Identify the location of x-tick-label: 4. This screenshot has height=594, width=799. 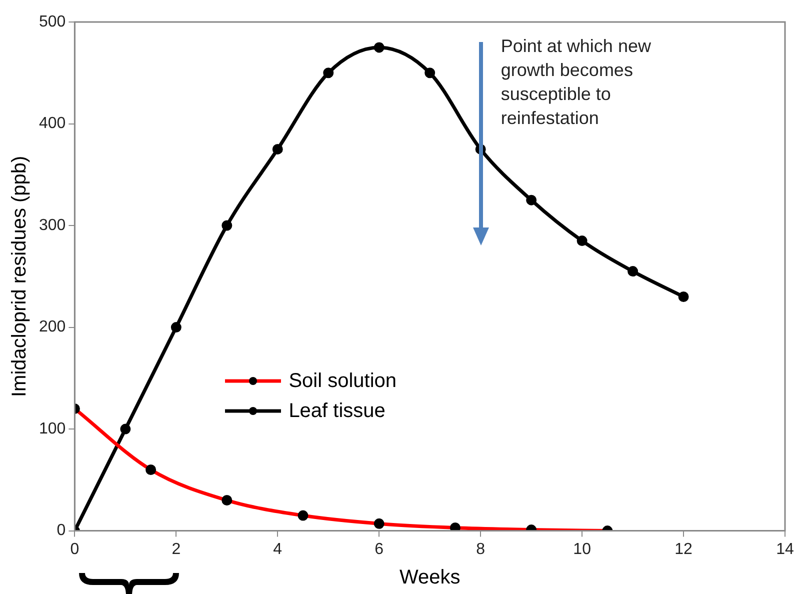
(277, 549).